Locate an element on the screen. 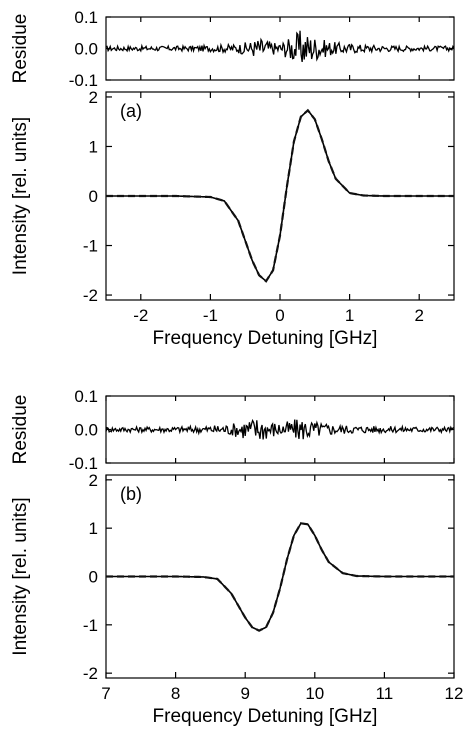  residue-plot-frame-a is located at coordinates (280, 48).